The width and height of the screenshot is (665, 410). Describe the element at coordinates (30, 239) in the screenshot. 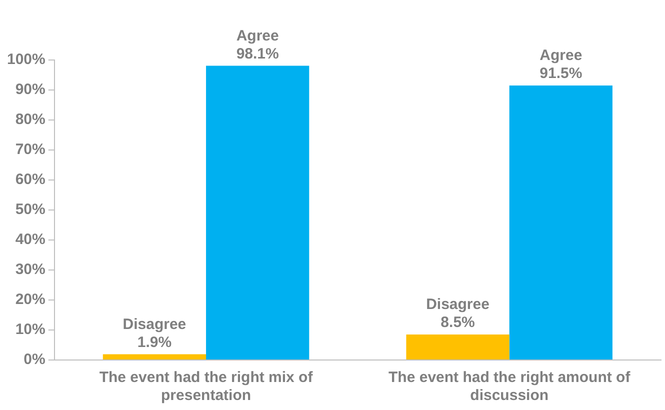

I see `y-tick-label: 40%` at that location.